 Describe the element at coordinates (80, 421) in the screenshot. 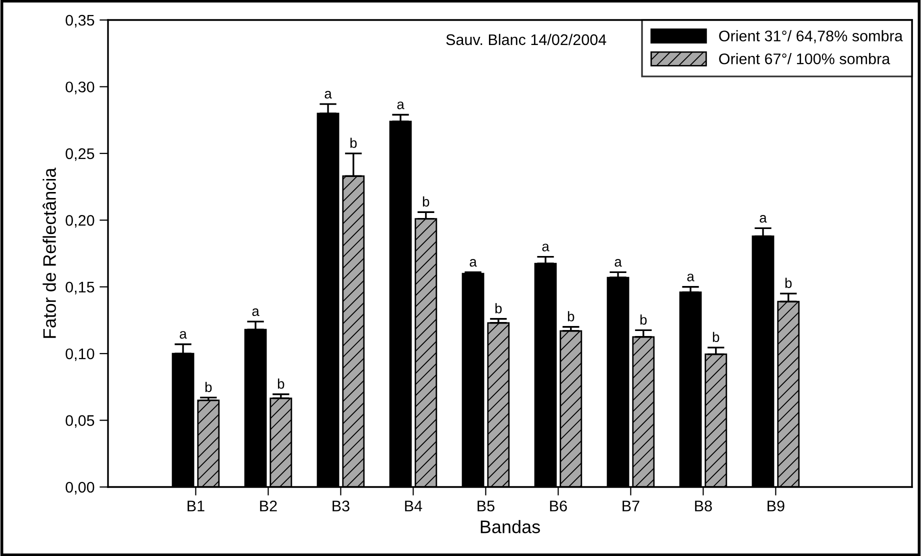

I see `y-tick-label: 0,05` at that location.